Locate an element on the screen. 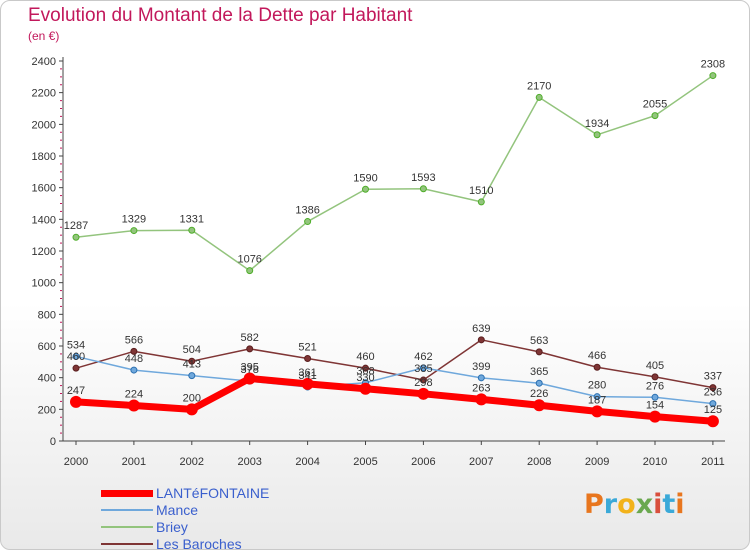 Image resolution: width=750 pixels, height=550 pixels. data-label: 1329 is located at coordinates (134, 220).